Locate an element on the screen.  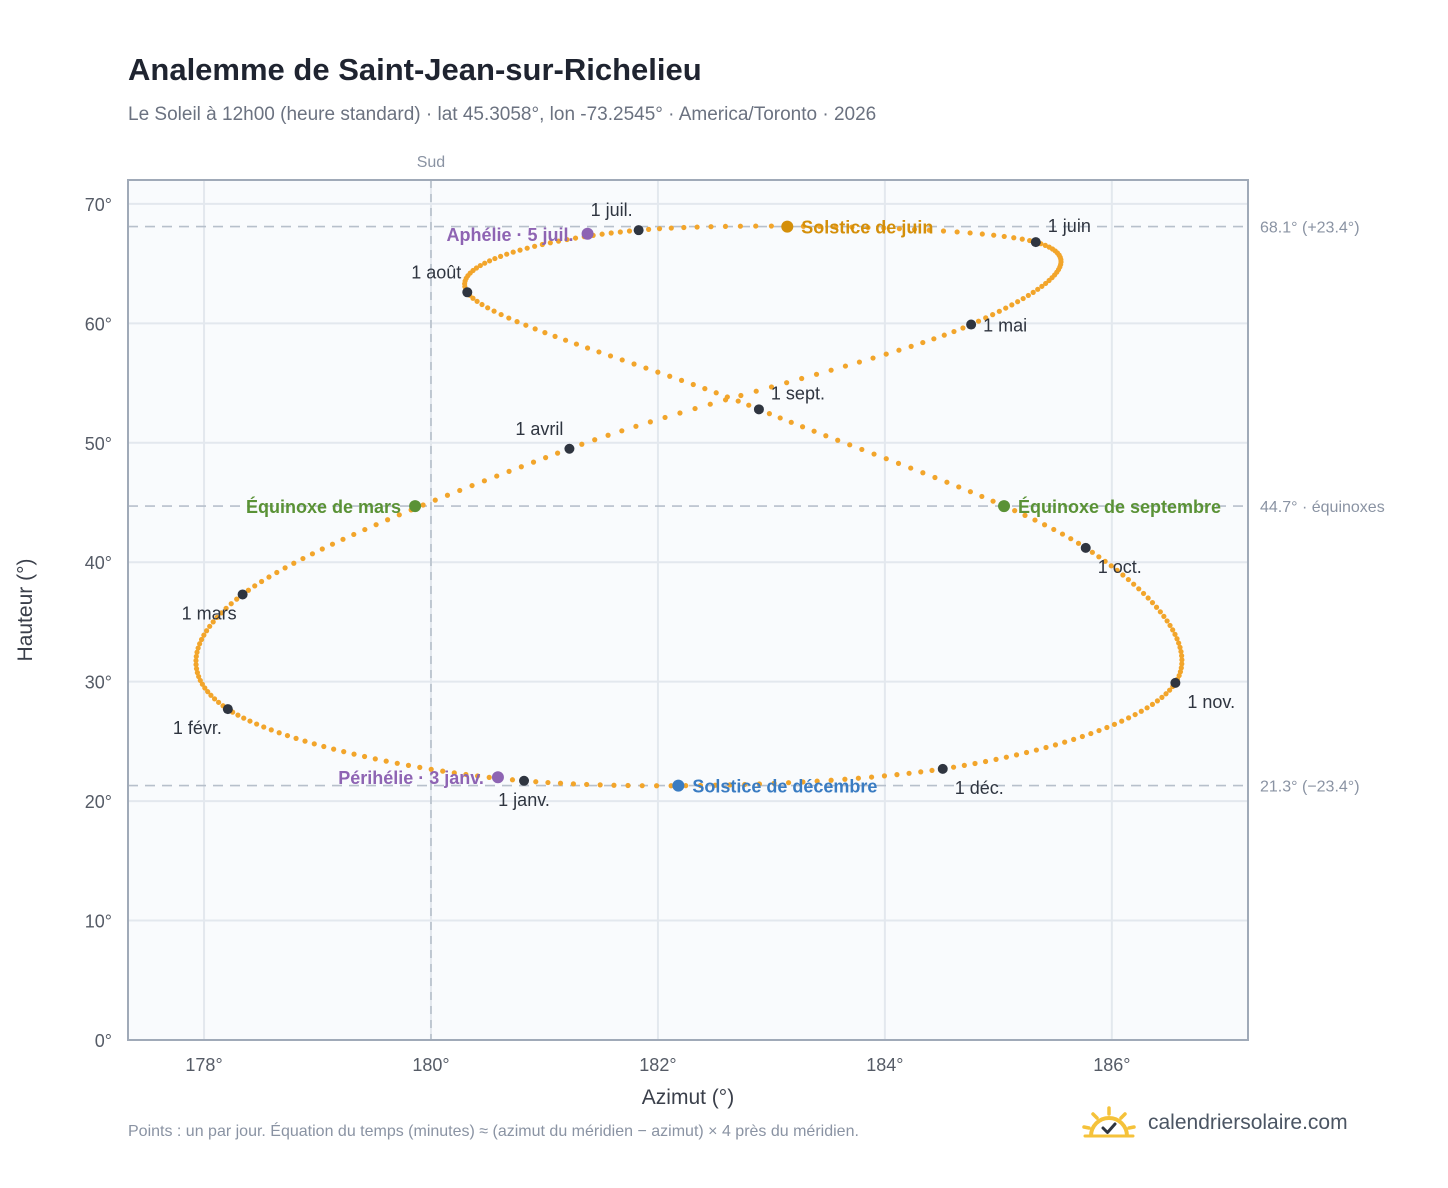
reference-line-label: 68.1° (+23.4°) is located at coordinates (1310, 228).